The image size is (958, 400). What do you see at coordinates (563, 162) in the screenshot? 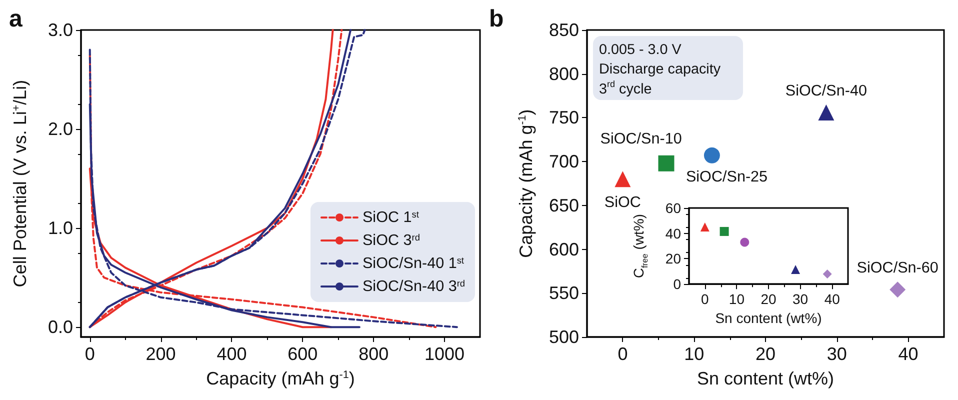
I see `y-tick-label: 700` at bounding box center [563, 162].